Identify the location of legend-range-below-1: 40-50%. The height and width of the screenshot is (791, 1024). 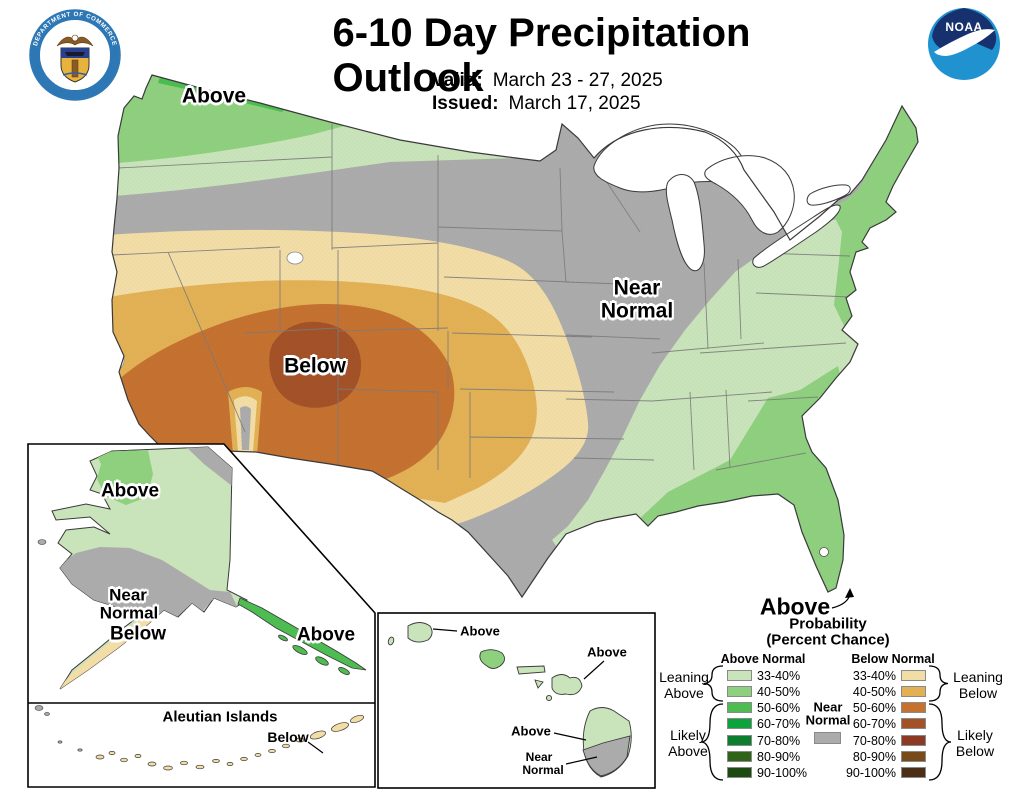
(874, 692).